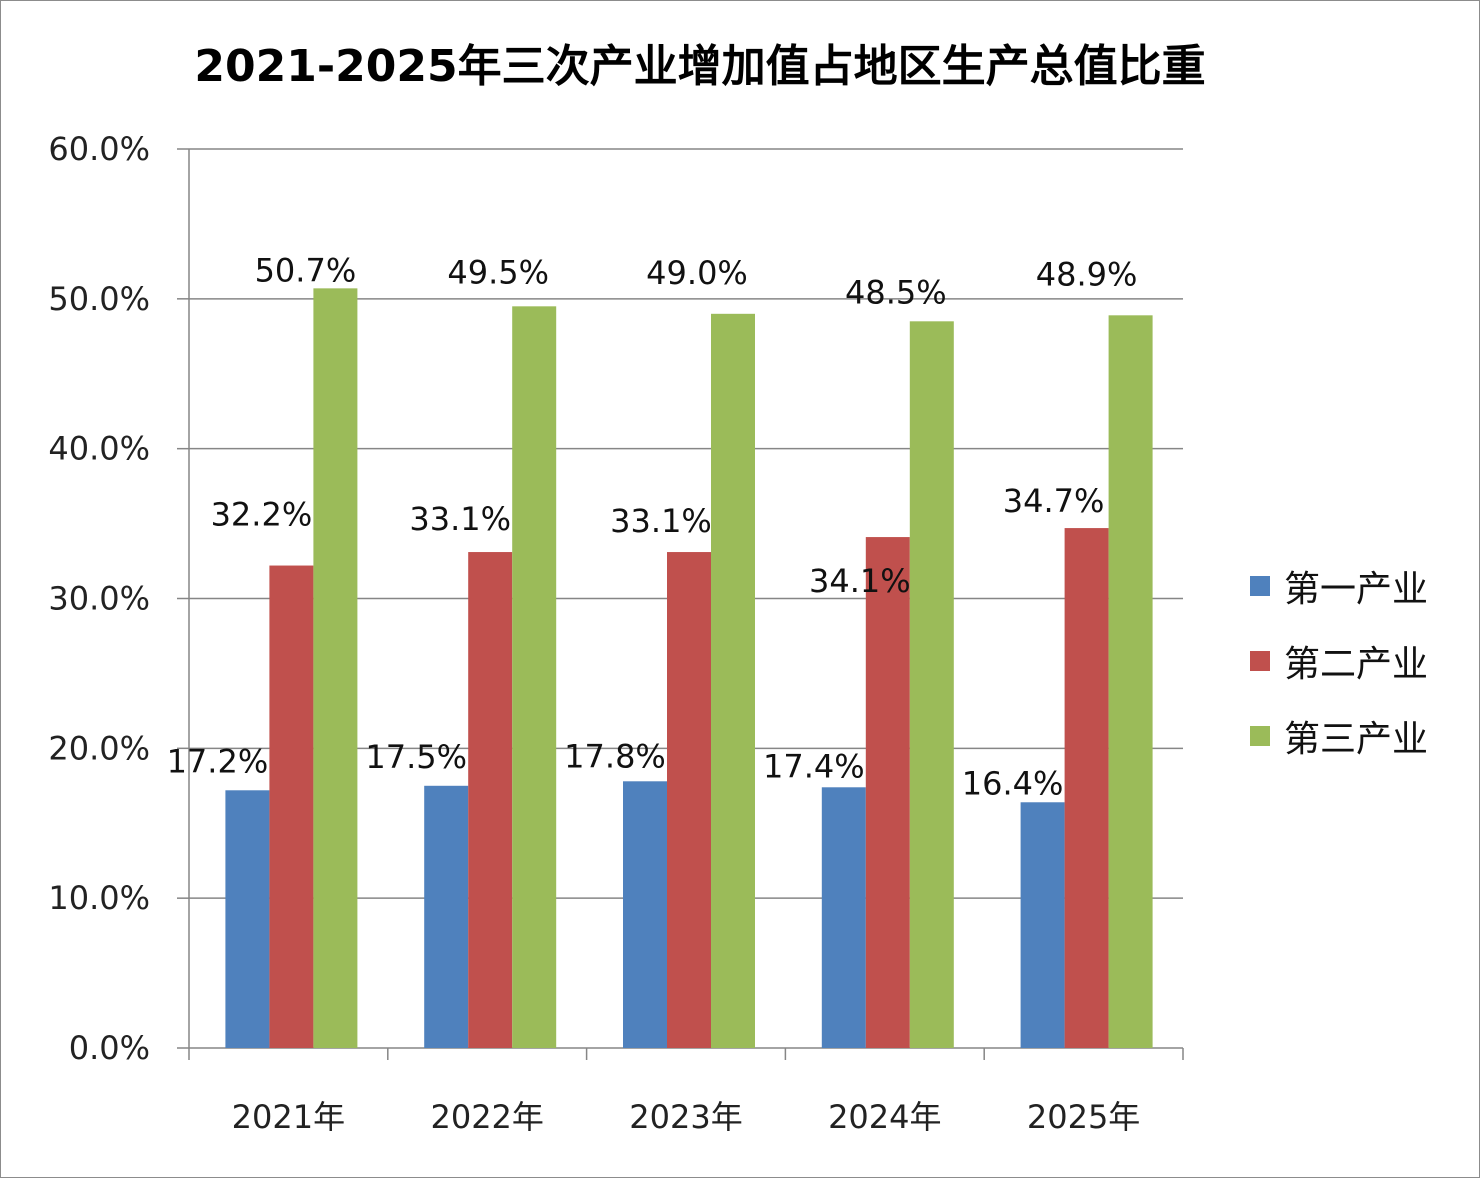 The height and width of the screenshot is (1180, 1482). What do you see at coordinates (288, 1117) in the screenshot?
I see `x-tick-label: 2021年` at bounding box center [288, 1117].